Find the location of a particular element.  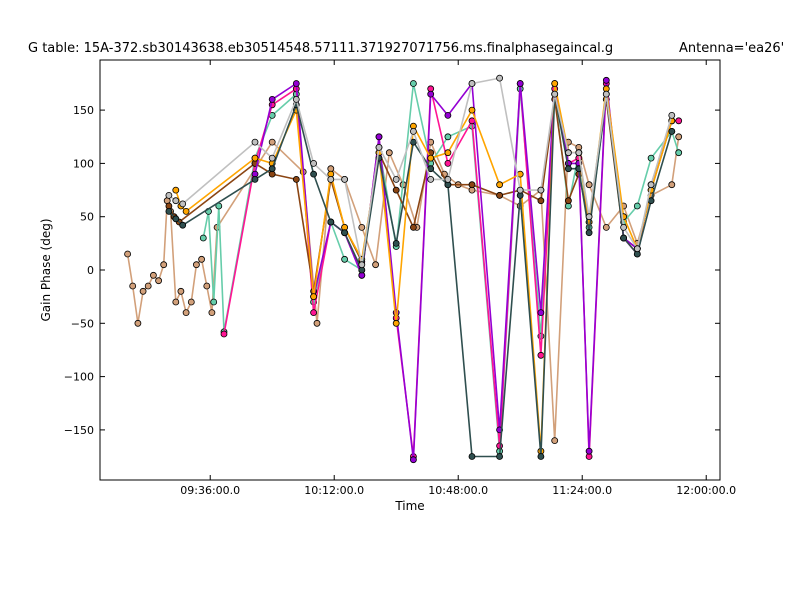

y-tick-label: 100 is located at coordinates (83, 163).